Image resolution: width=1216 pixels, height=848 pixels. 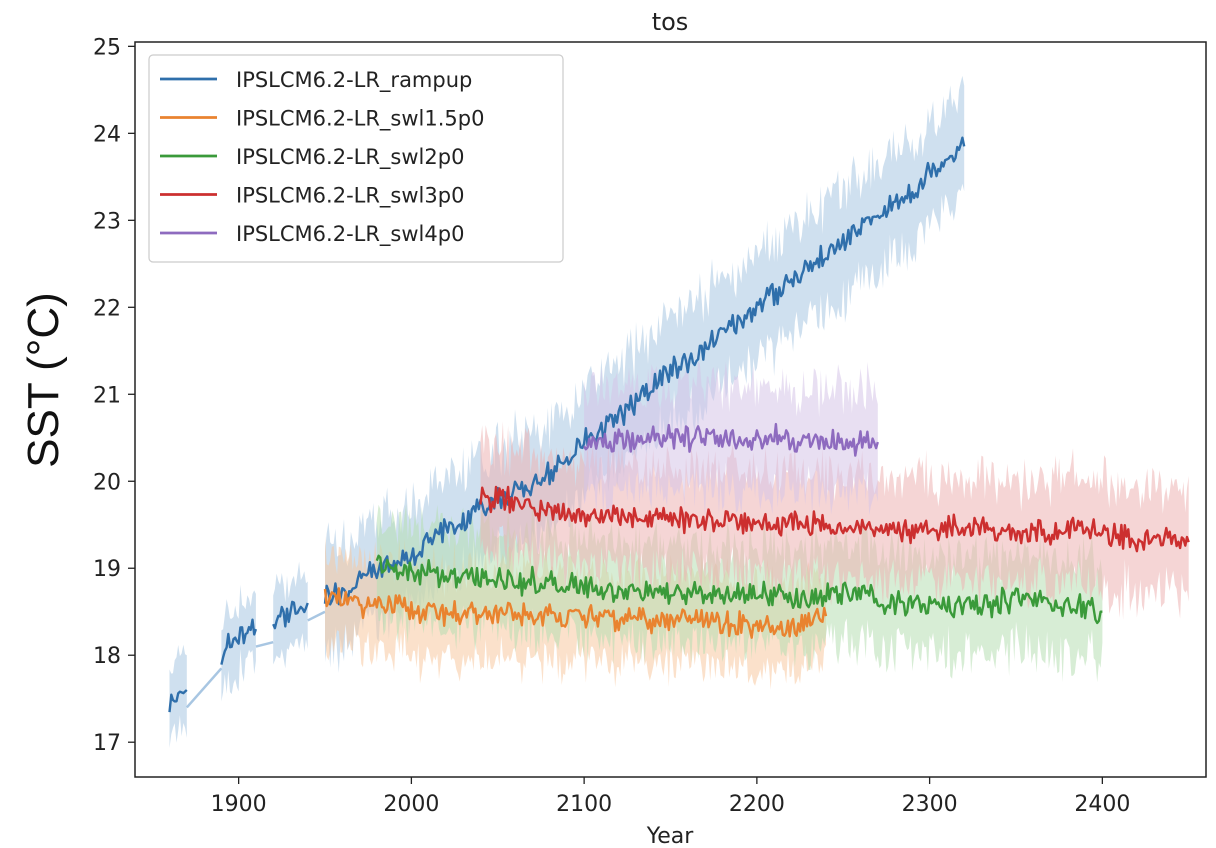 What do you see at coordinates (107, 47) in the screenshot?
I see `y-tick-label-25: 25` at bounding box center [107, 47].